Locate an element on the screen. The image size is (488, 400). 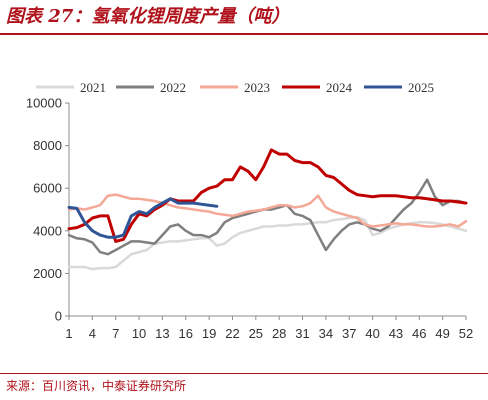
source-divider is located at coordinates (244, 373).